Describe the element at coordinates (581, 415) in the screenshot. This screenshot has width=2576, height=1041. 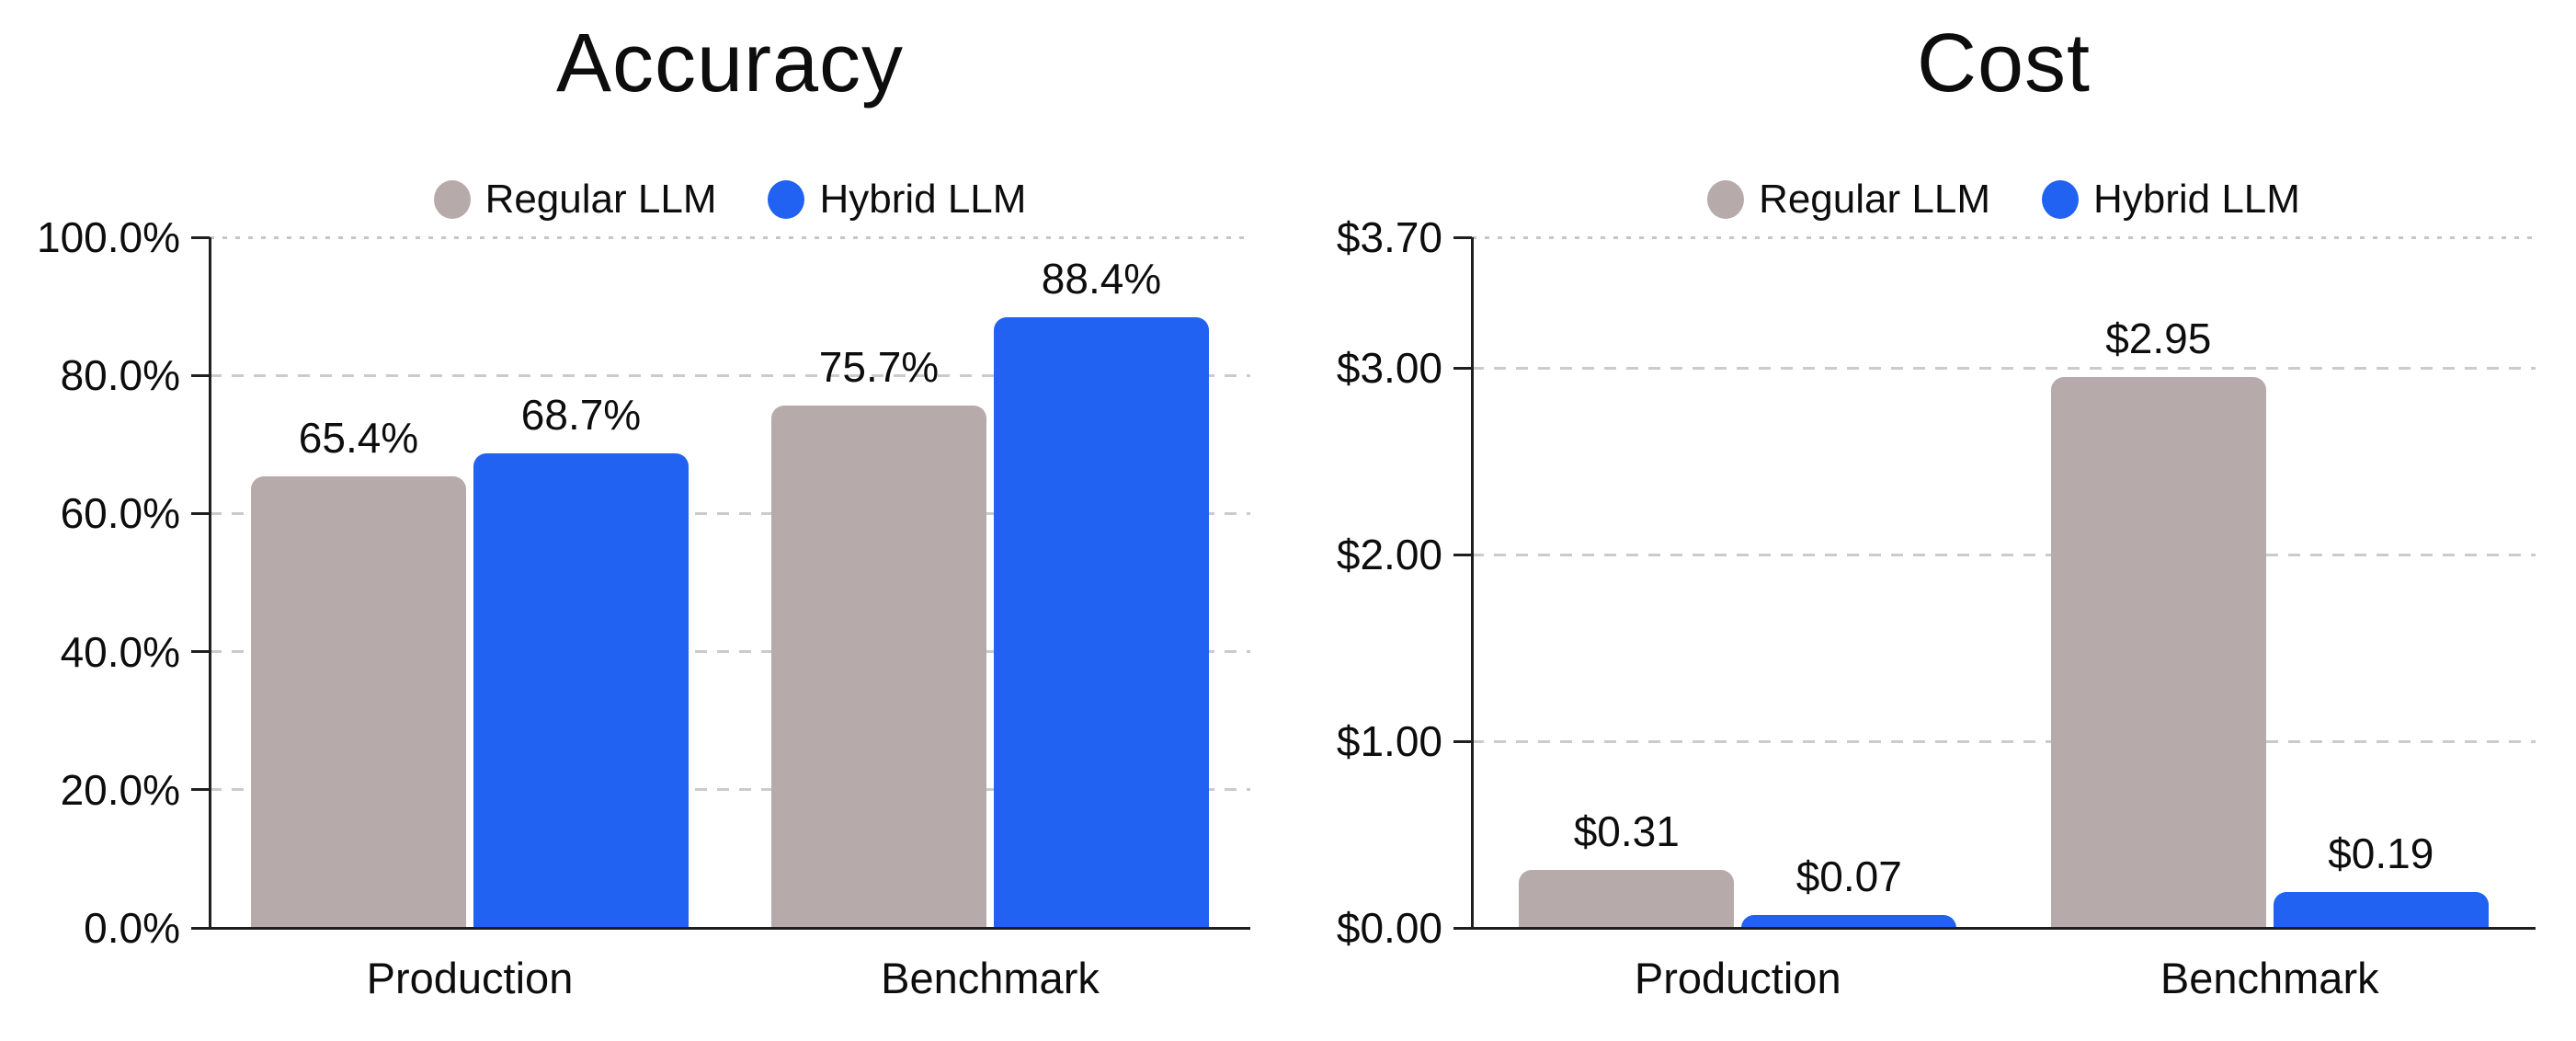
I see `bar-value-label: 68.7%` at that location.